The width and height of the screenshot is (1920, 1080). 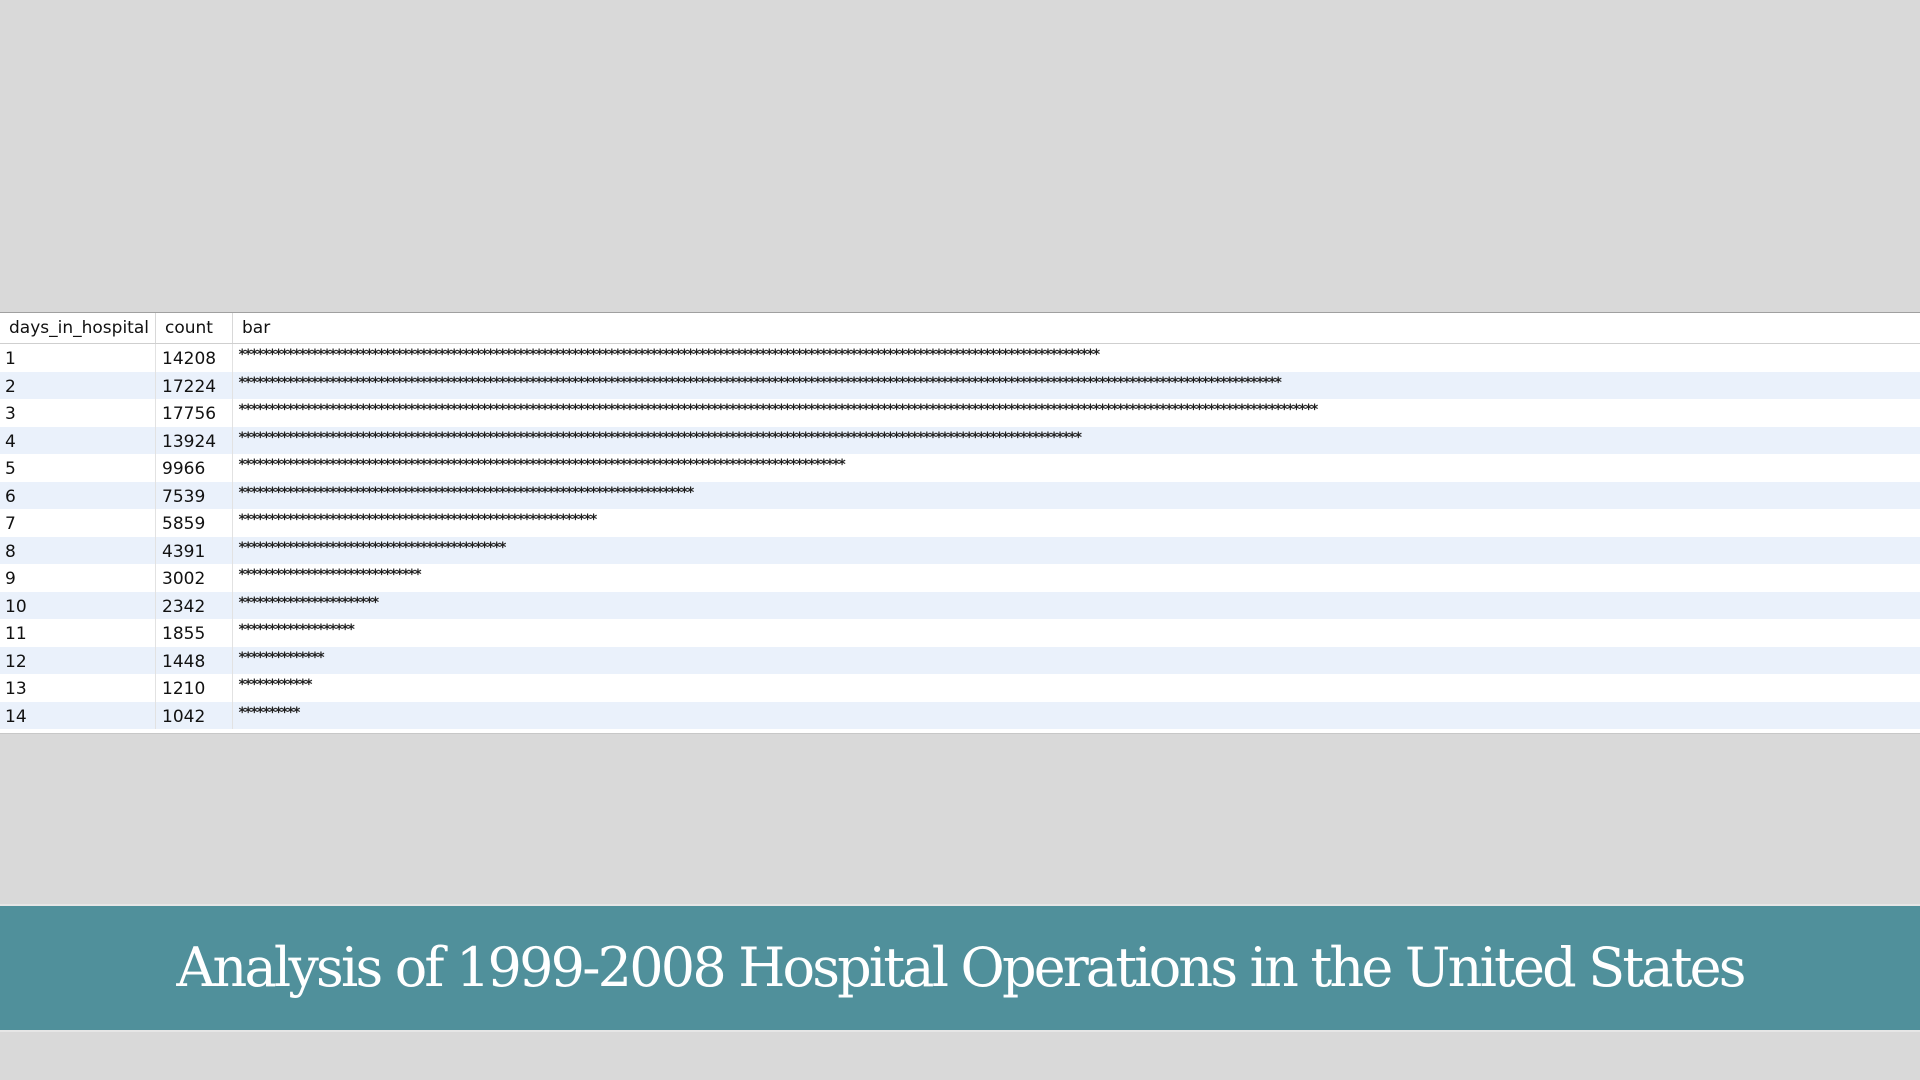 What do you see at coordinates (960, 688) in the screenshot?
I see `table-row: 13 1210 ************` at bounding box center [960, 688].